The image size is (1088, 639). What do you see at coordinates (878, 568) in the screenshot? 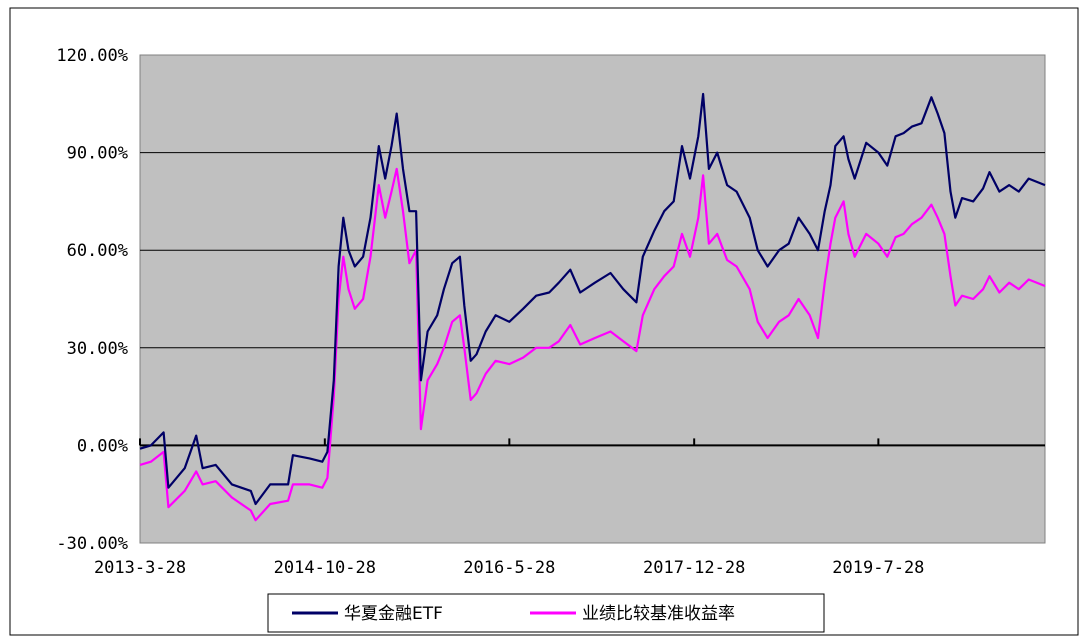
I see `x-tick-label: 2019-7-28` at bounding box center [878, 568].